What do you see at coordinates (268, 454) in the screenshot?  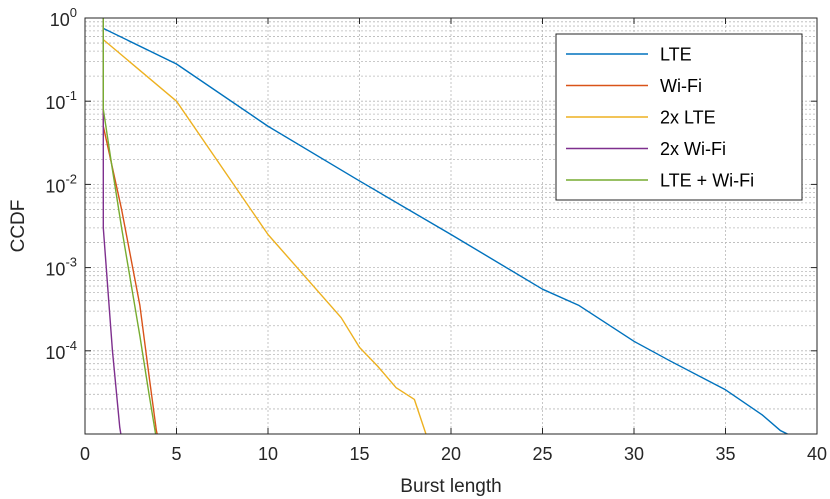 I see `x-tick-label: 10` at bounding box center [268, 454].